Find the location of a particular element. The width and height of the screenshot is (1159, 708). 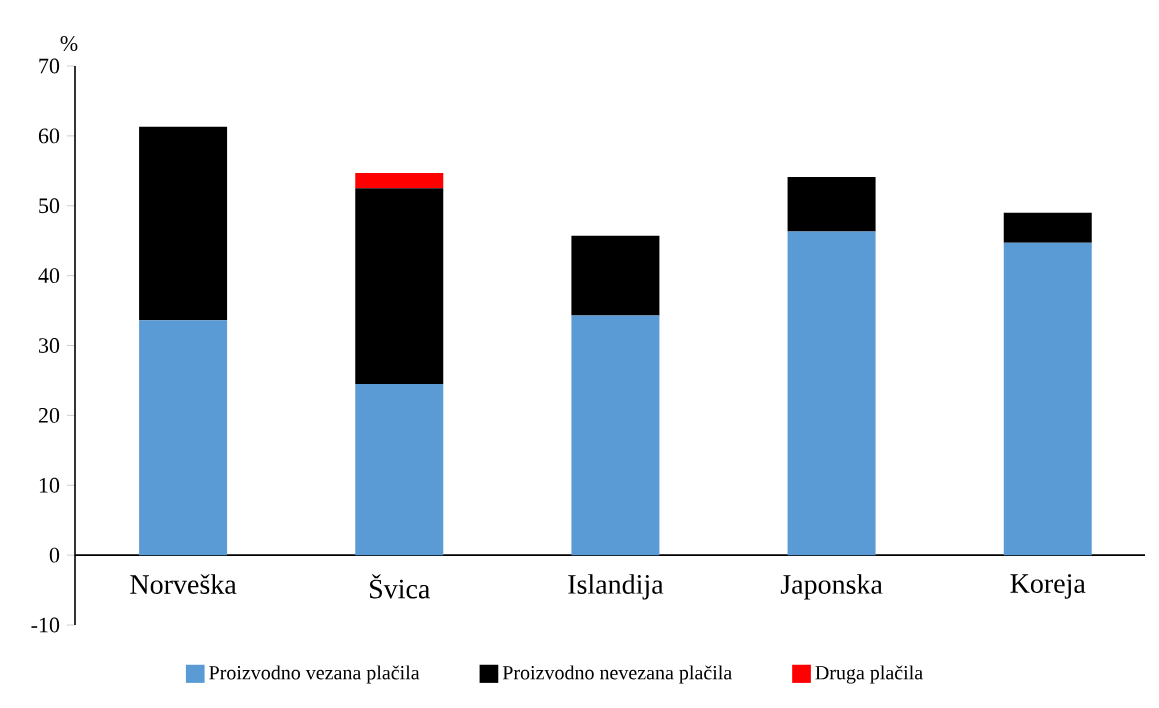

x-tick-label: Islandija is located at coordinates (616, 587).